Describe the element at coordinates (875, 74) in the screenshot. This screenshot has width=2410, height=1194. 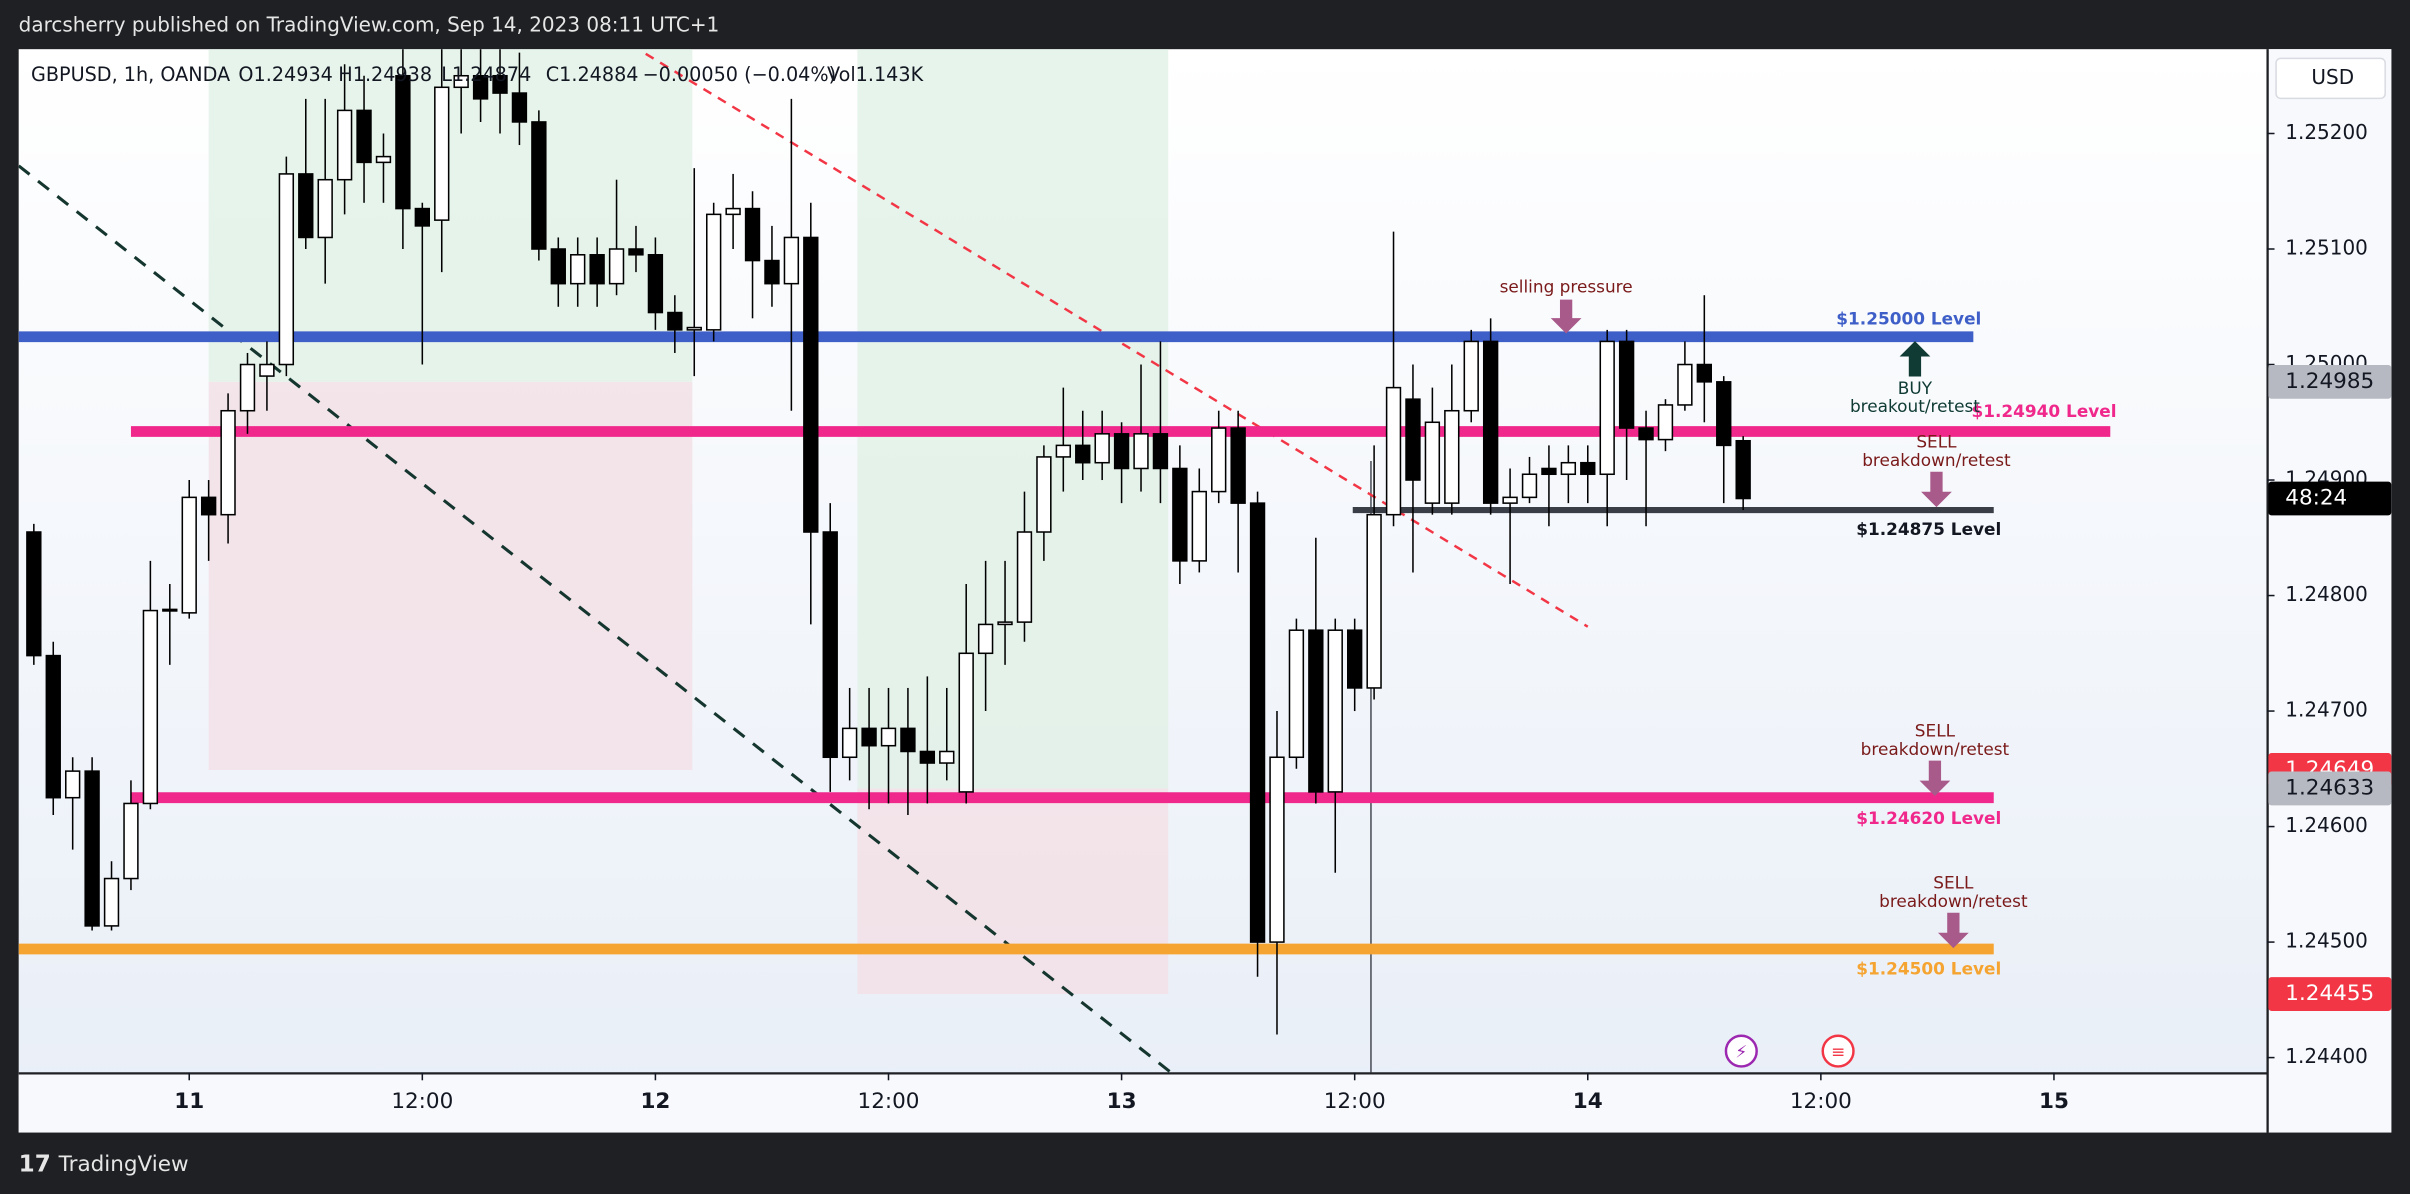
I see `legend-item: Vol1.143K` at that location.